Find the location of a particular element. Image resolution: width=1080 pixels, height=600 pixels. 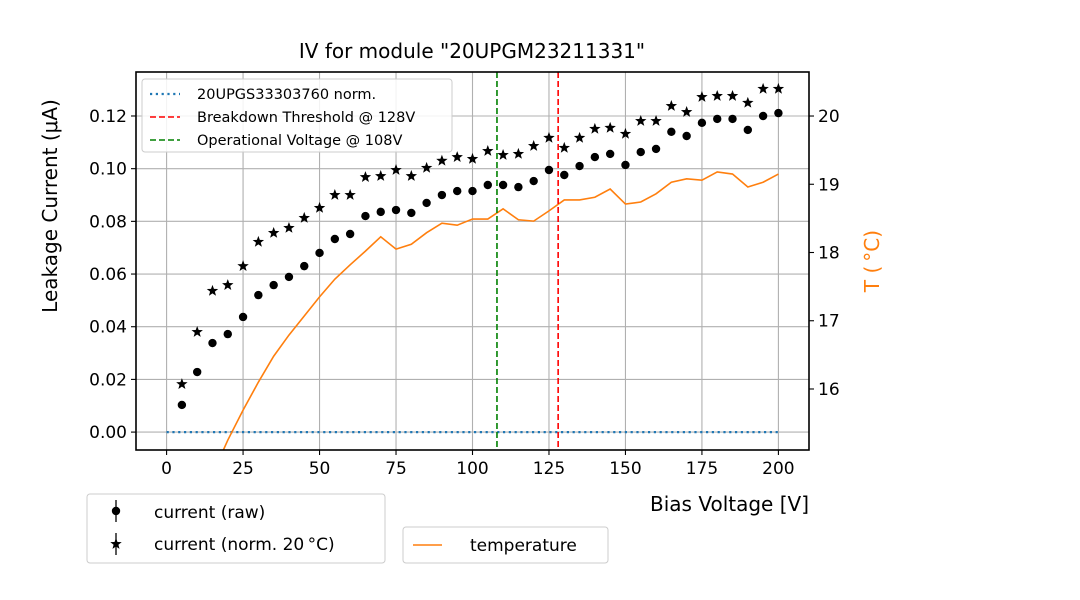

legend-label-temperature: temperature is located at coordinates (523, 546).